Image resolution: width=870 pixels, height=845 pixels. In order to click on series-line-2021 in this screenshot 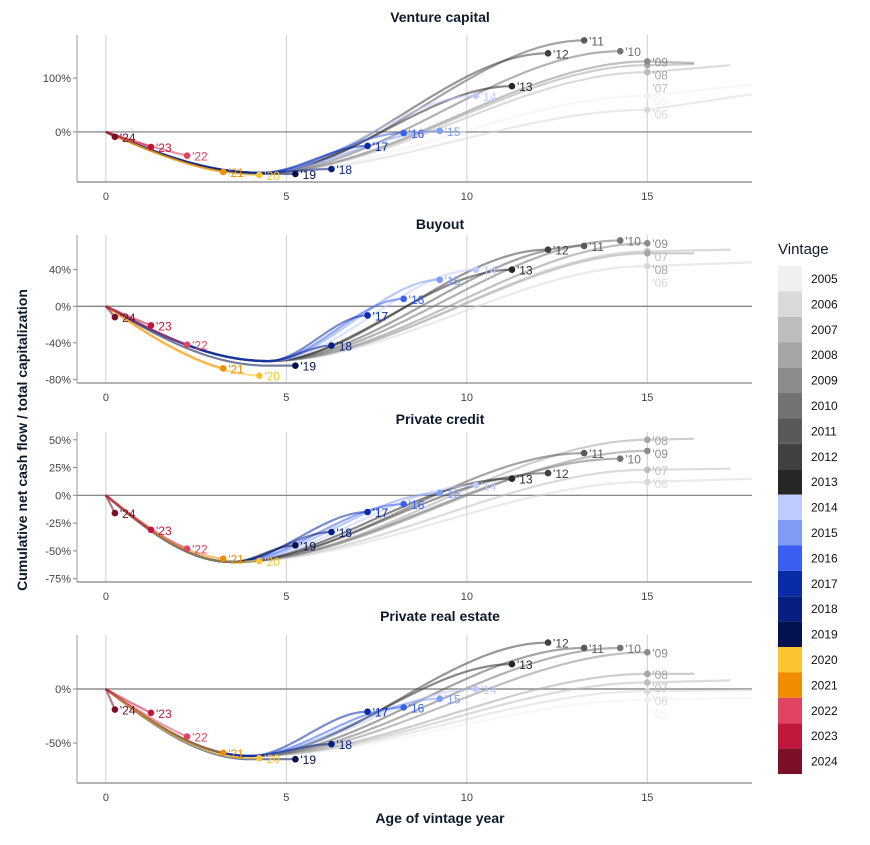, I will do `click(164, 151)`.